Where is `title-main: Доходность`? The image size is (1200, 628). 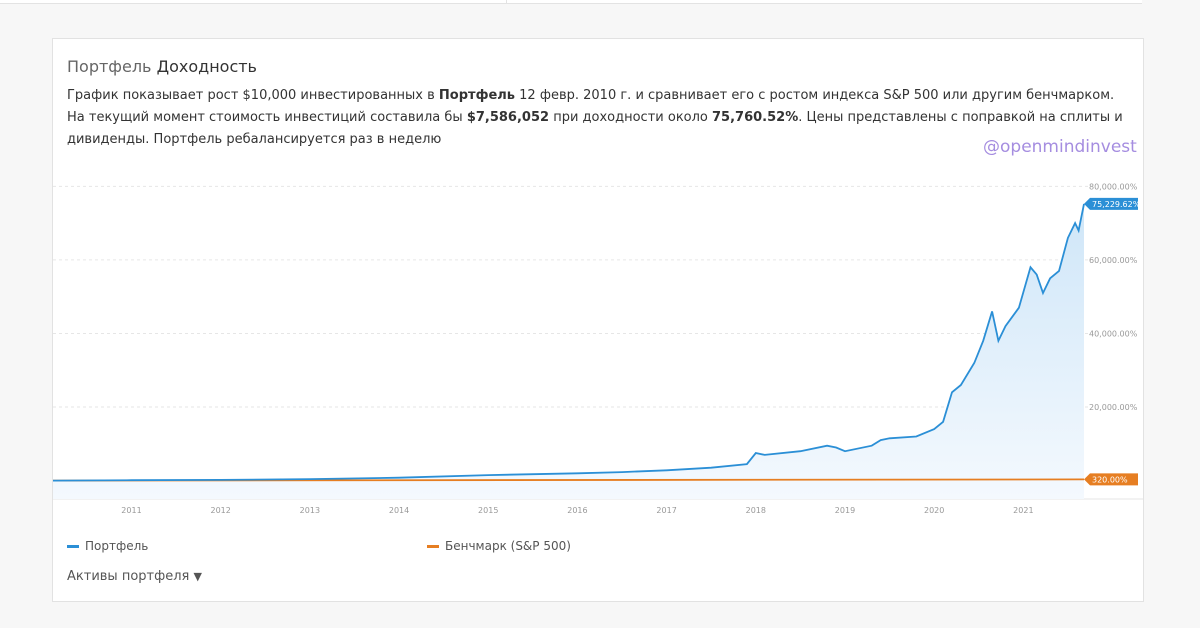
title-main: Доходность is located at coordinates (206, 66).